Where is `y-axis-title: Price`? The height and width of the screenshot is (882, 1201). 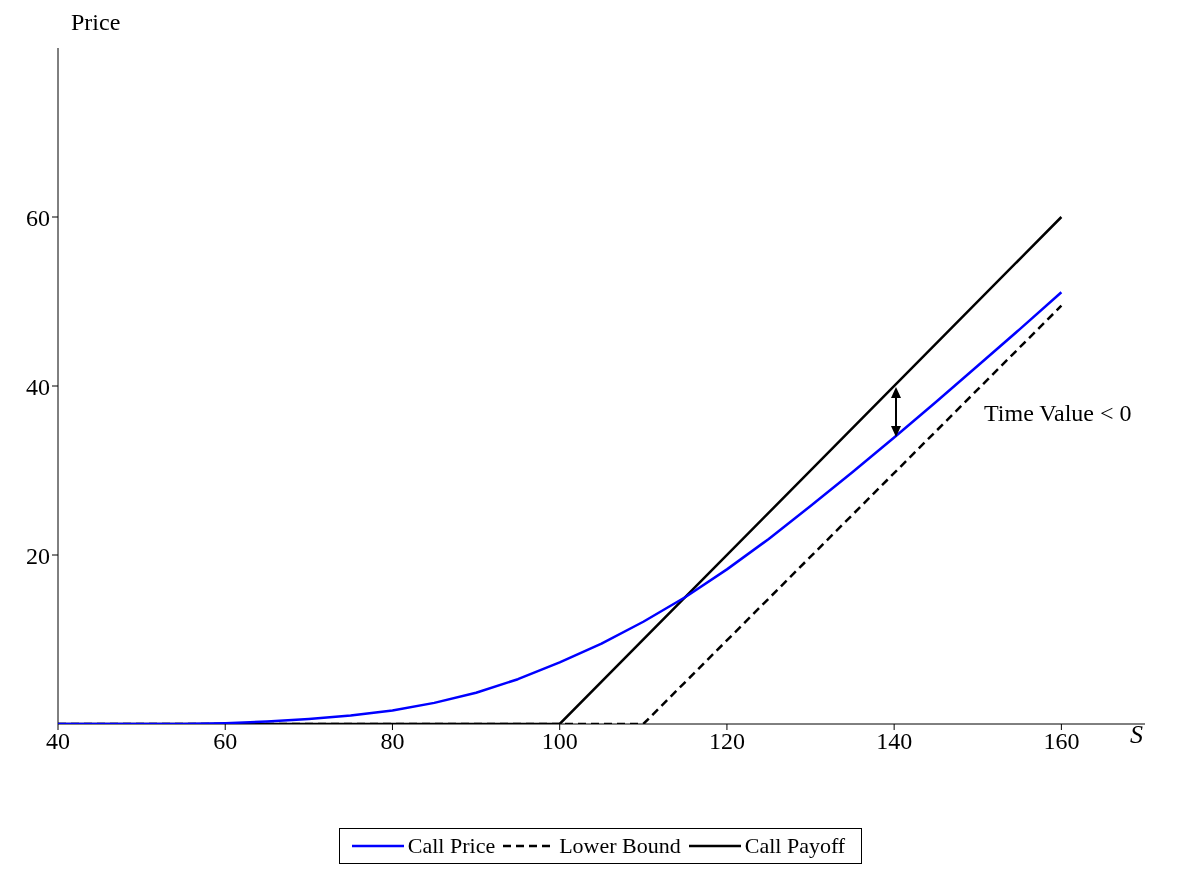 y-axis-title: Price is located at coordinates (96, 22).